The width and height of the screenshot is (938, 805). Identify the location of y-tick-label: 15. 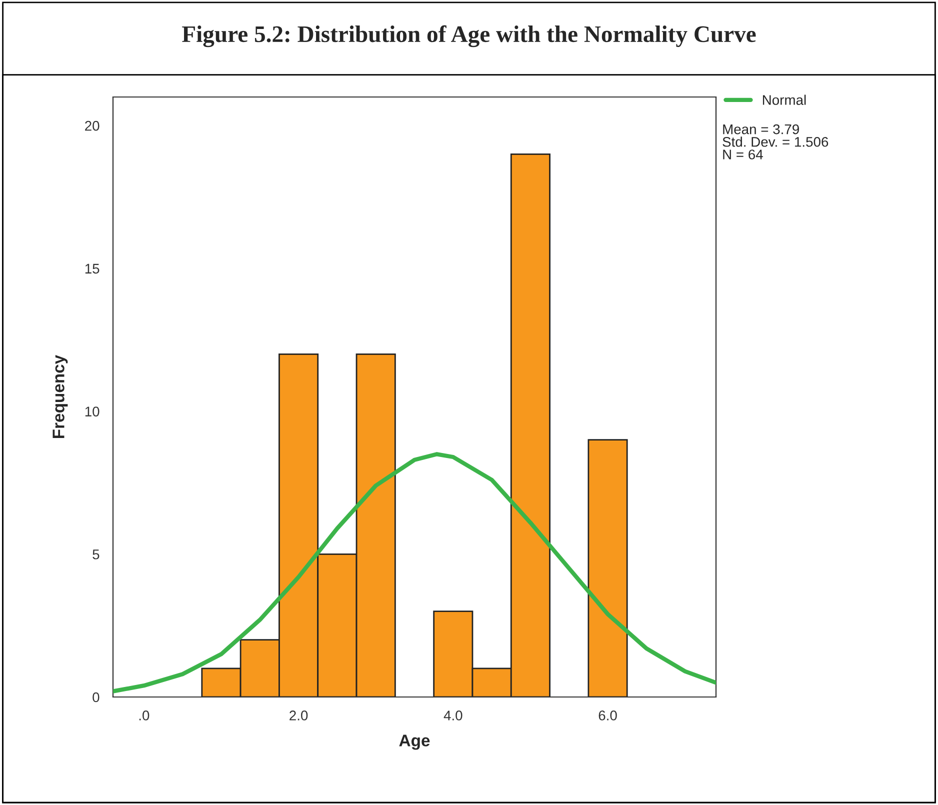
(92, 269).